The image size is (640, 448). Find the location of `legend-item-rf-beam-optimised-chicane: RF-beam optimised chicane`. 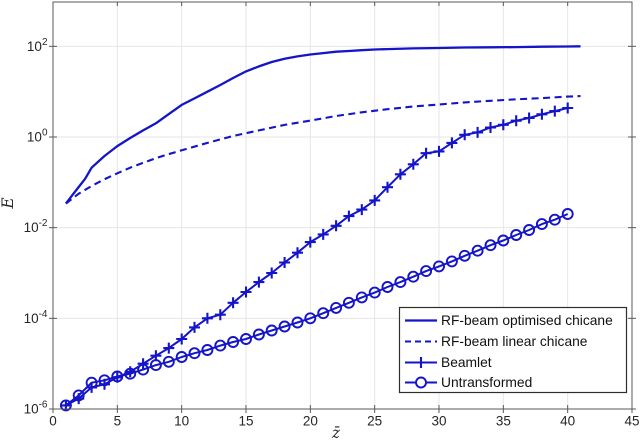

legend-item-rf-beam-optimised-chicane: RF-beam optimised chicane is located at coordinates (509, 320).